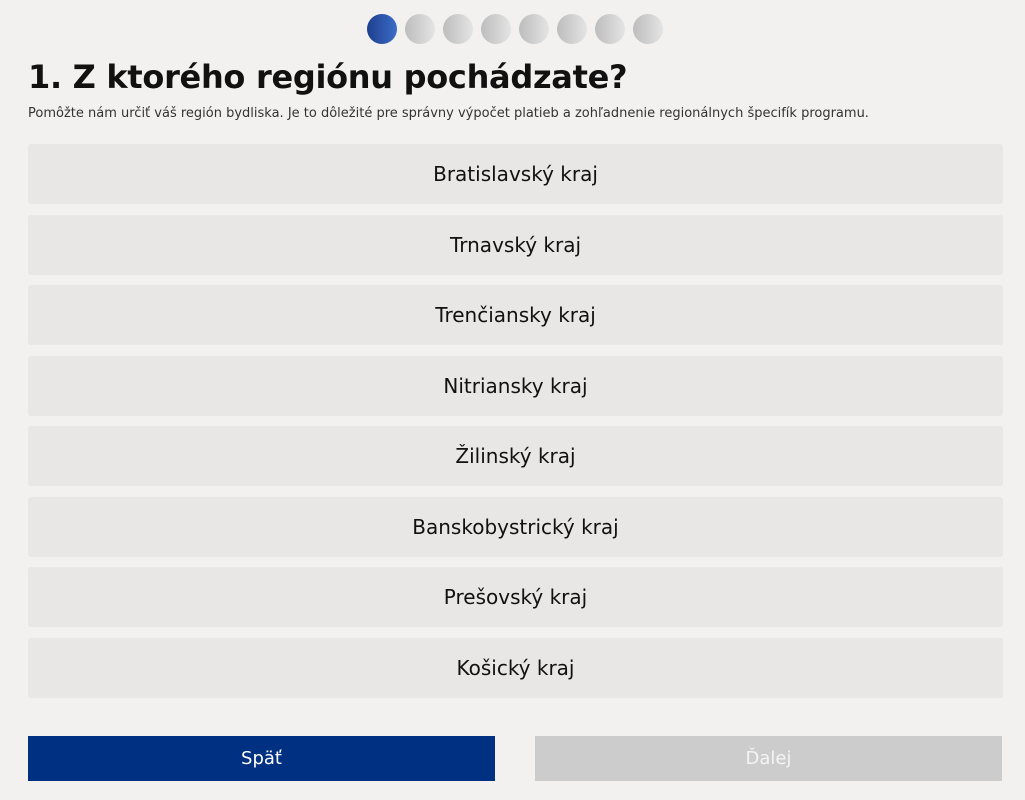  I want to click on option-button: Žilinský kraj, so click(515, 456).